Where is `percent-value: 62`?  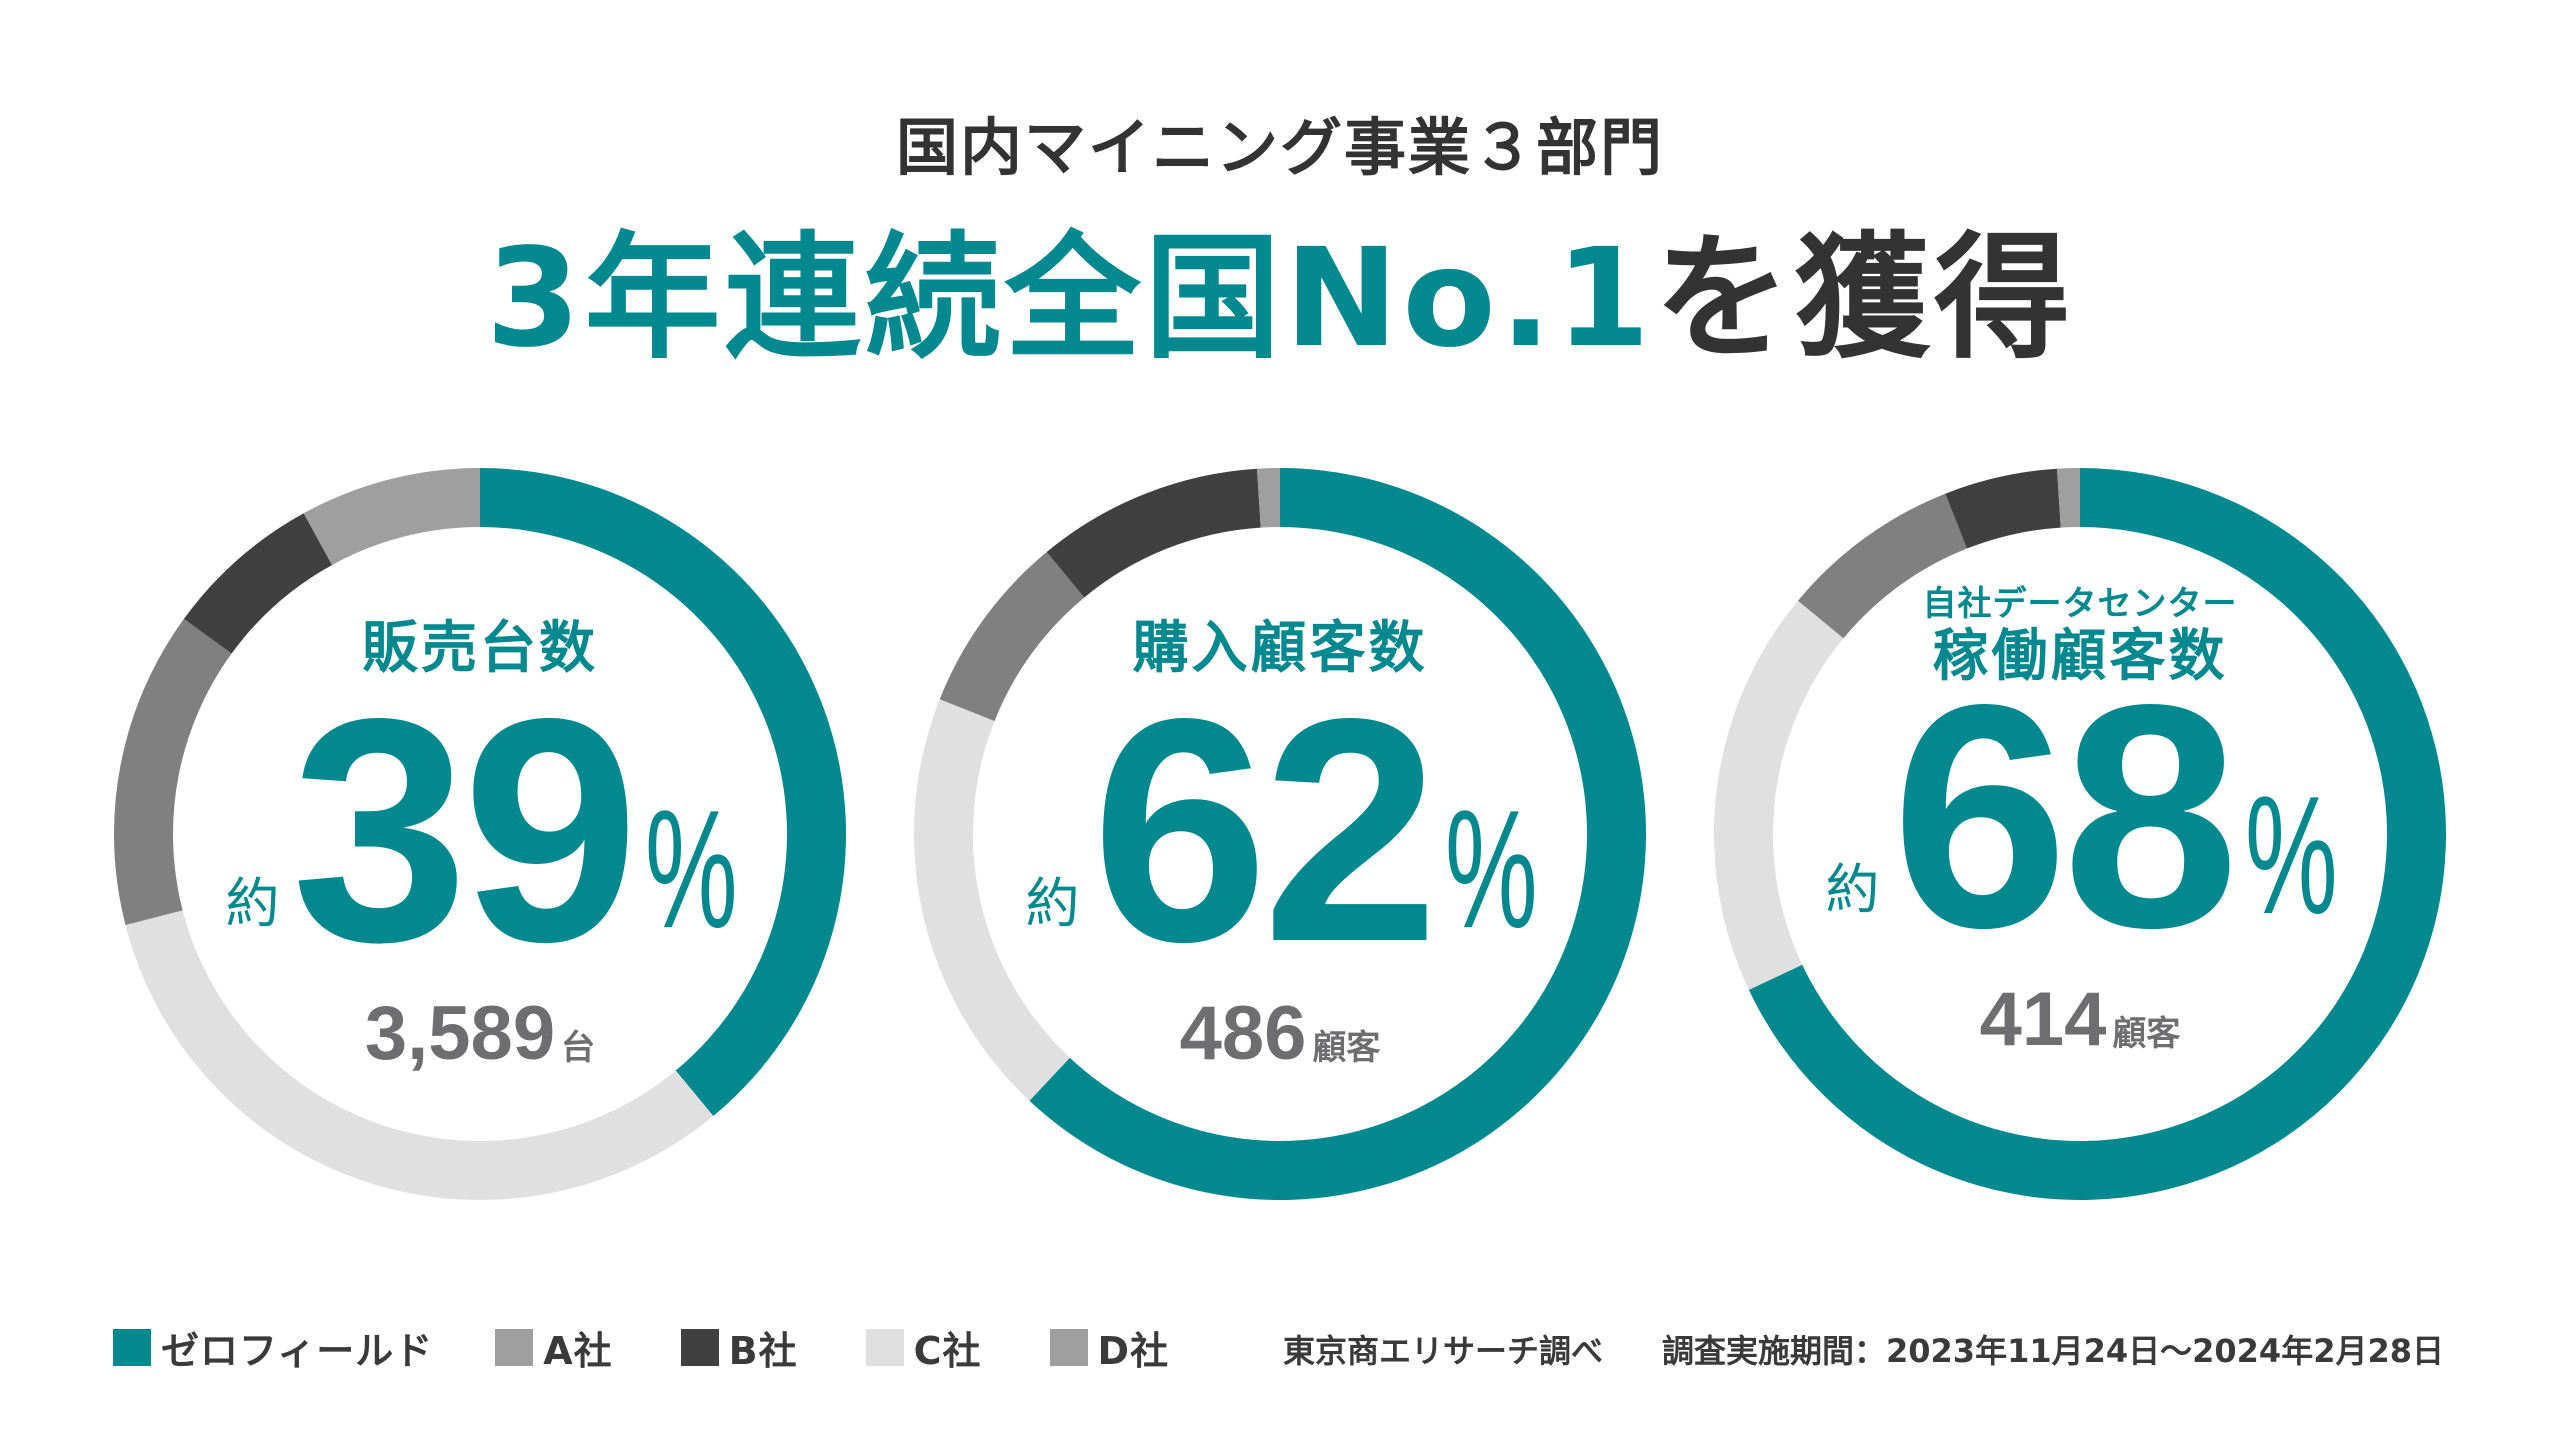 percent-value: 62 is located at coordinates (1265, 830).